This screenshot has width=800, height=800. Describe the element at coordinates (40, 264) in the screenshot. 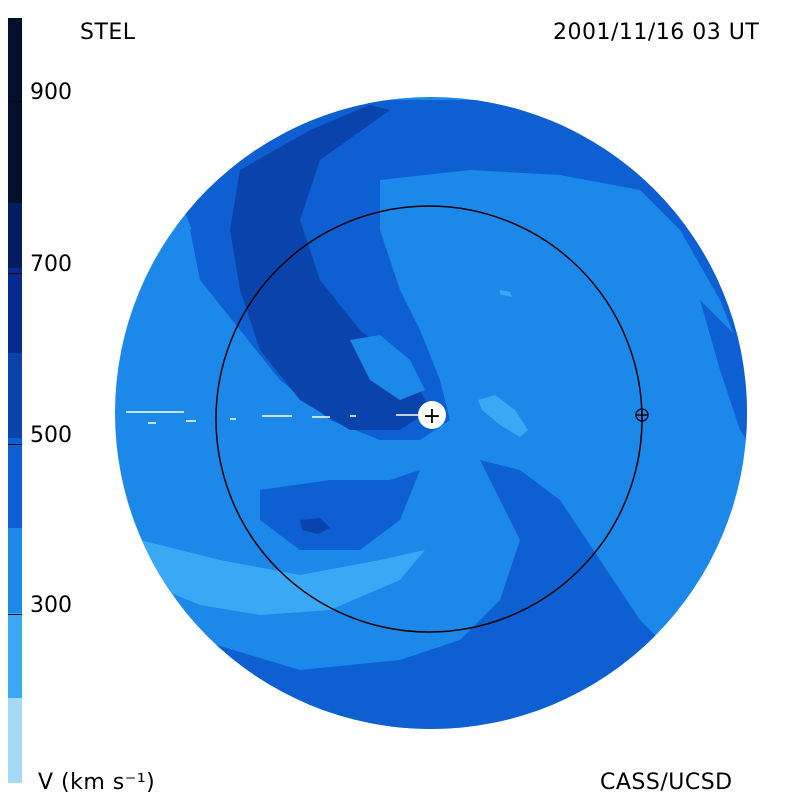

I see `colorbar-tick-700: 700` at that location.